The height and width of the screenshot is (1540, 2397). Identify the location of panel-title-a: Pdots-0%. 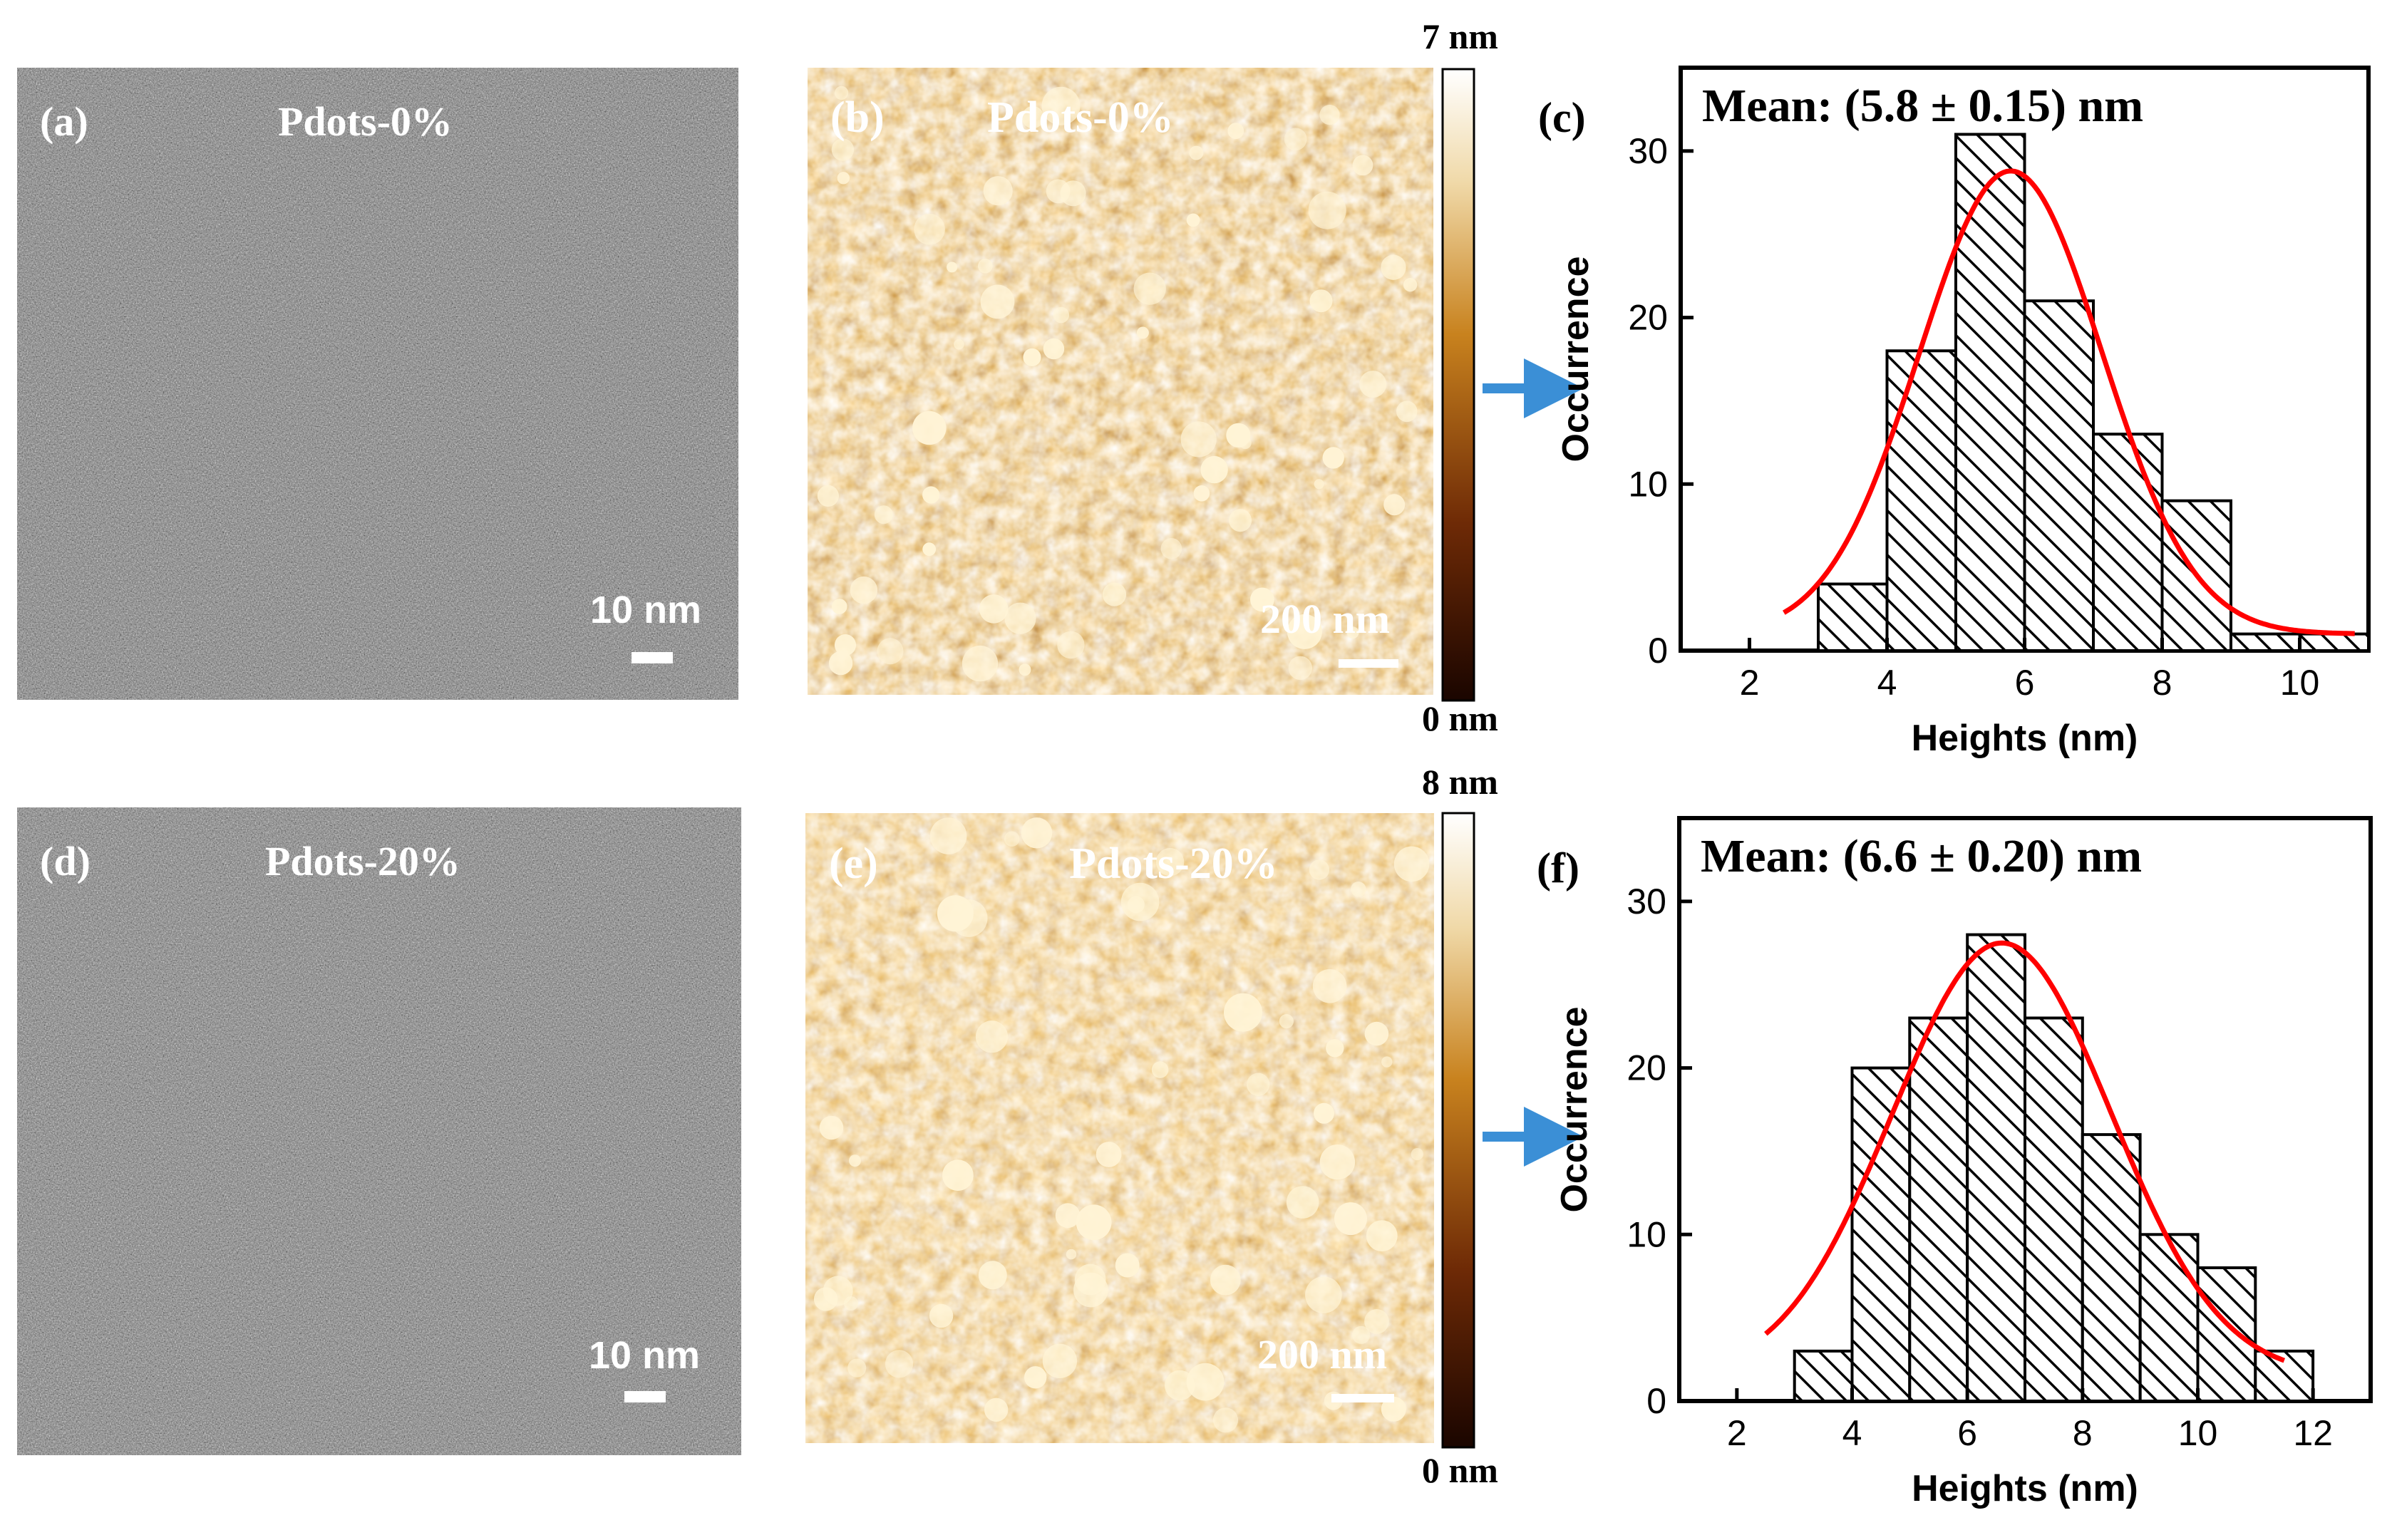
(366, 121).